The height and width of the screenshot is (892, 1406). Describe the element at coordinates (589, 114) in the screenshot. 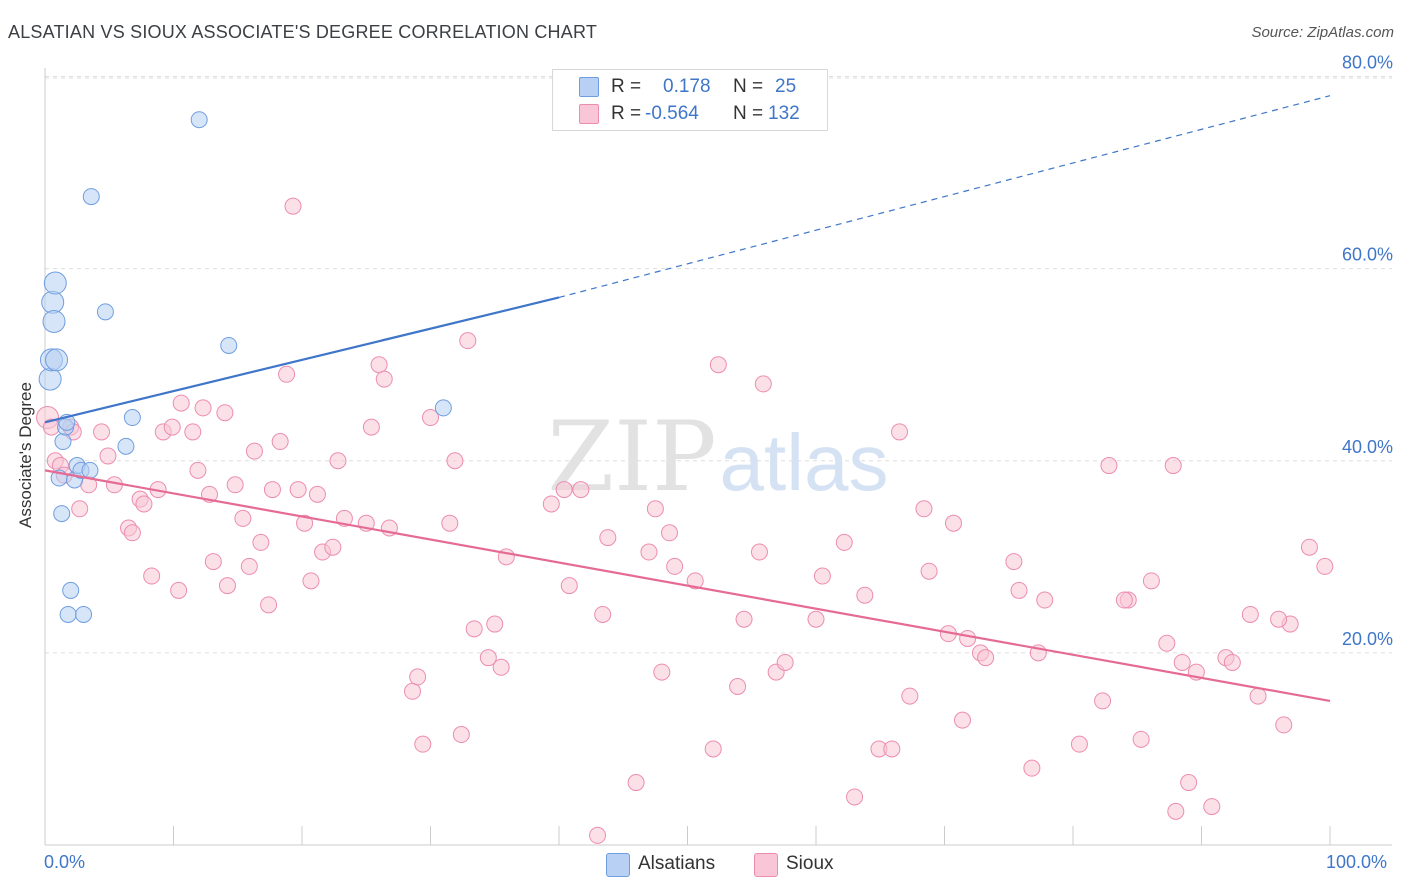

I see `sioux-swatch` at that location.